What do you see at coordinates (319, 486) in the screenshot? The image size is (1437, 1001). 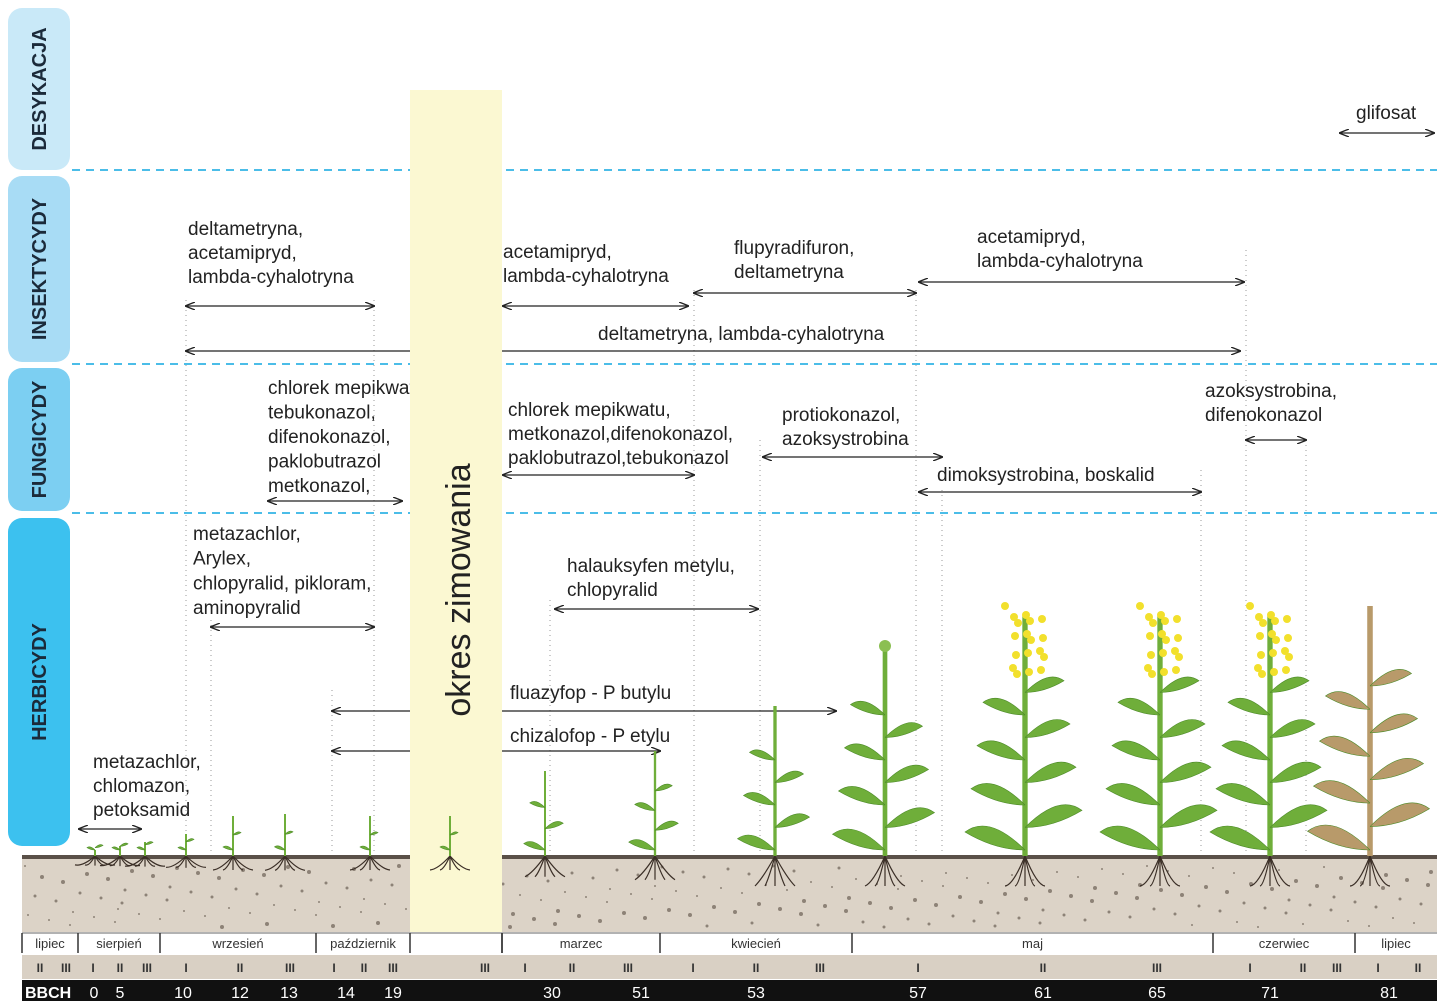 I see `treatment-label: metkonazol,` at bounding box center [319, 486].